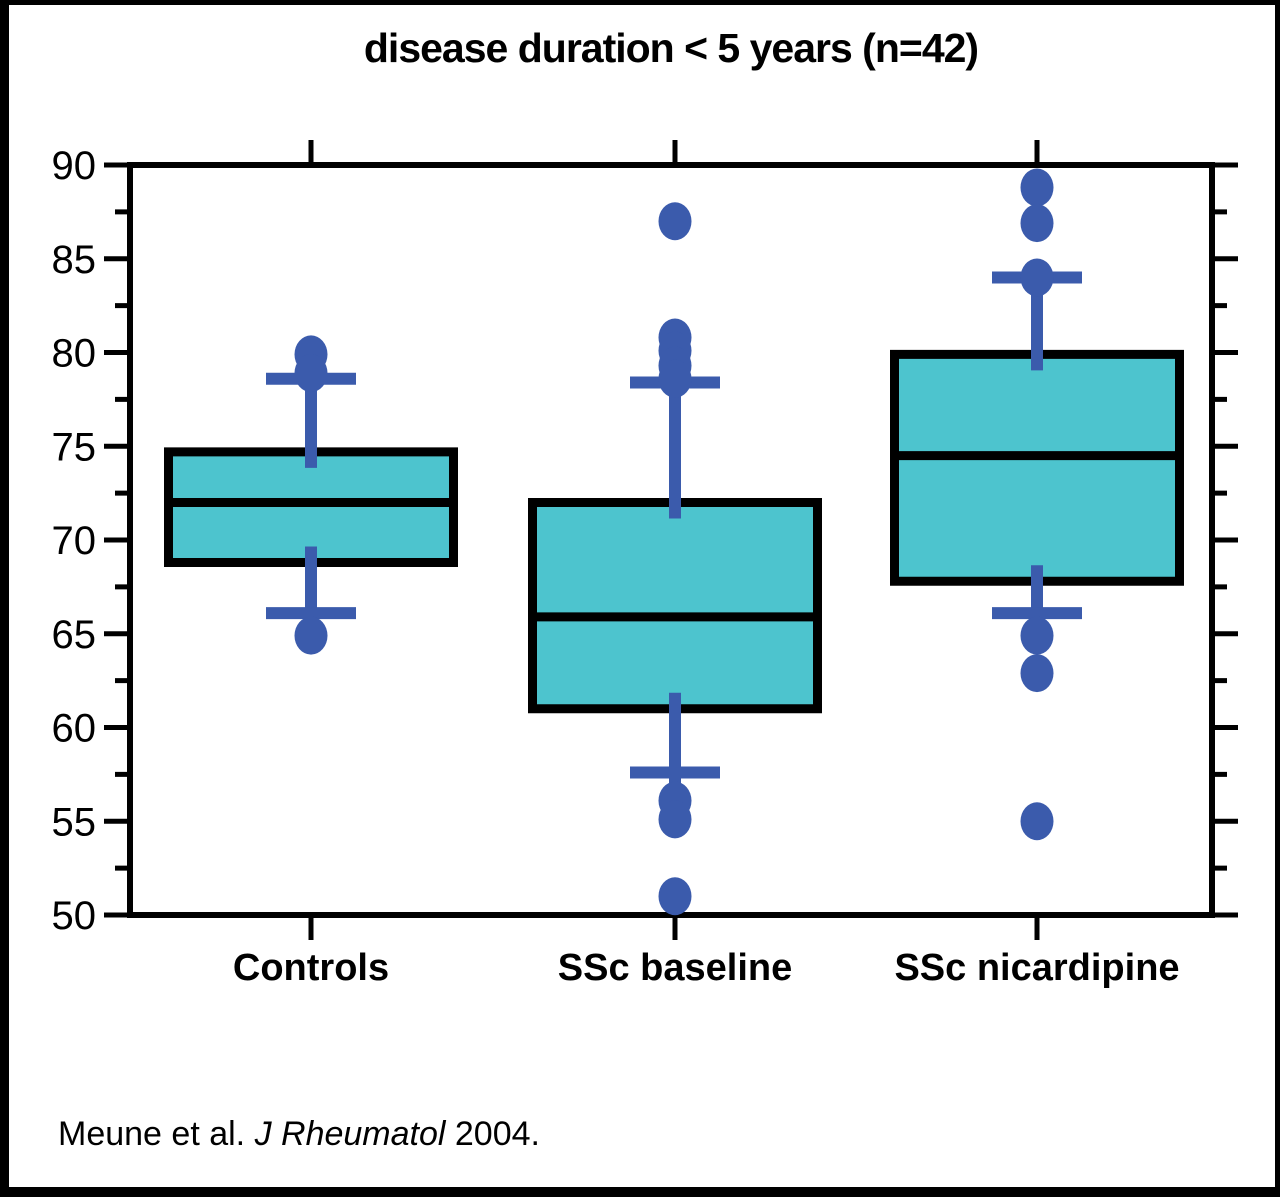  What do you see at coordinates (675, 606) in the screenshot?
I see `box-ssc-baseline` at bounding box center [675, 606].